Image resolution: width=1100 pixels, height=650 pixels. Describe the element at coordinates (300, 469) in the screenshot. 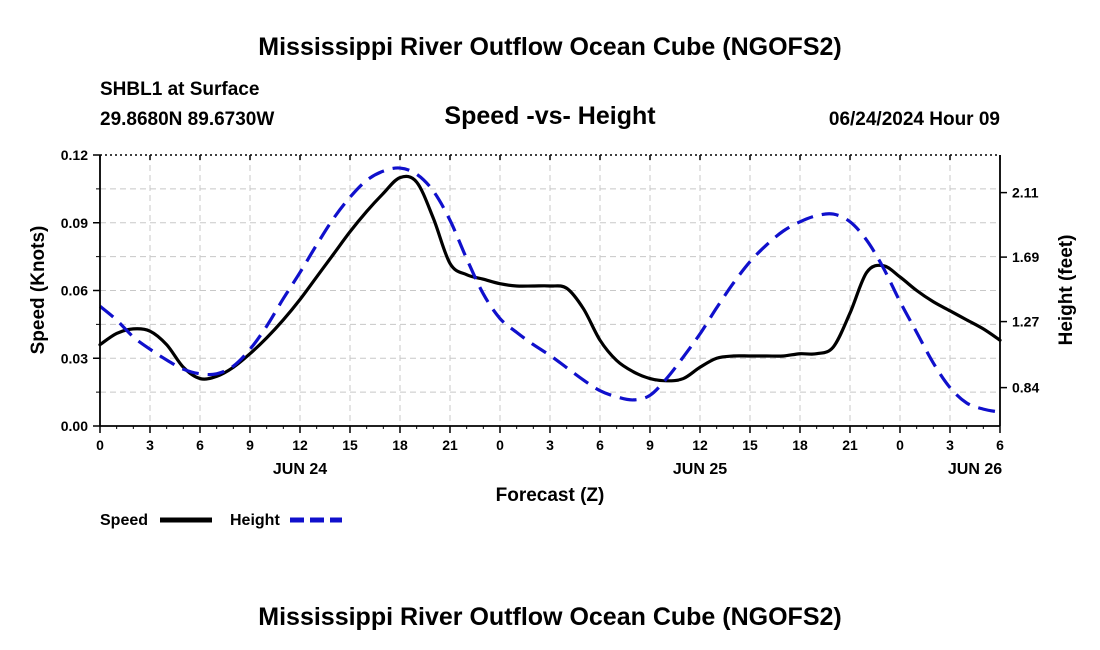

I see `day-label: JUN 24` at that location.